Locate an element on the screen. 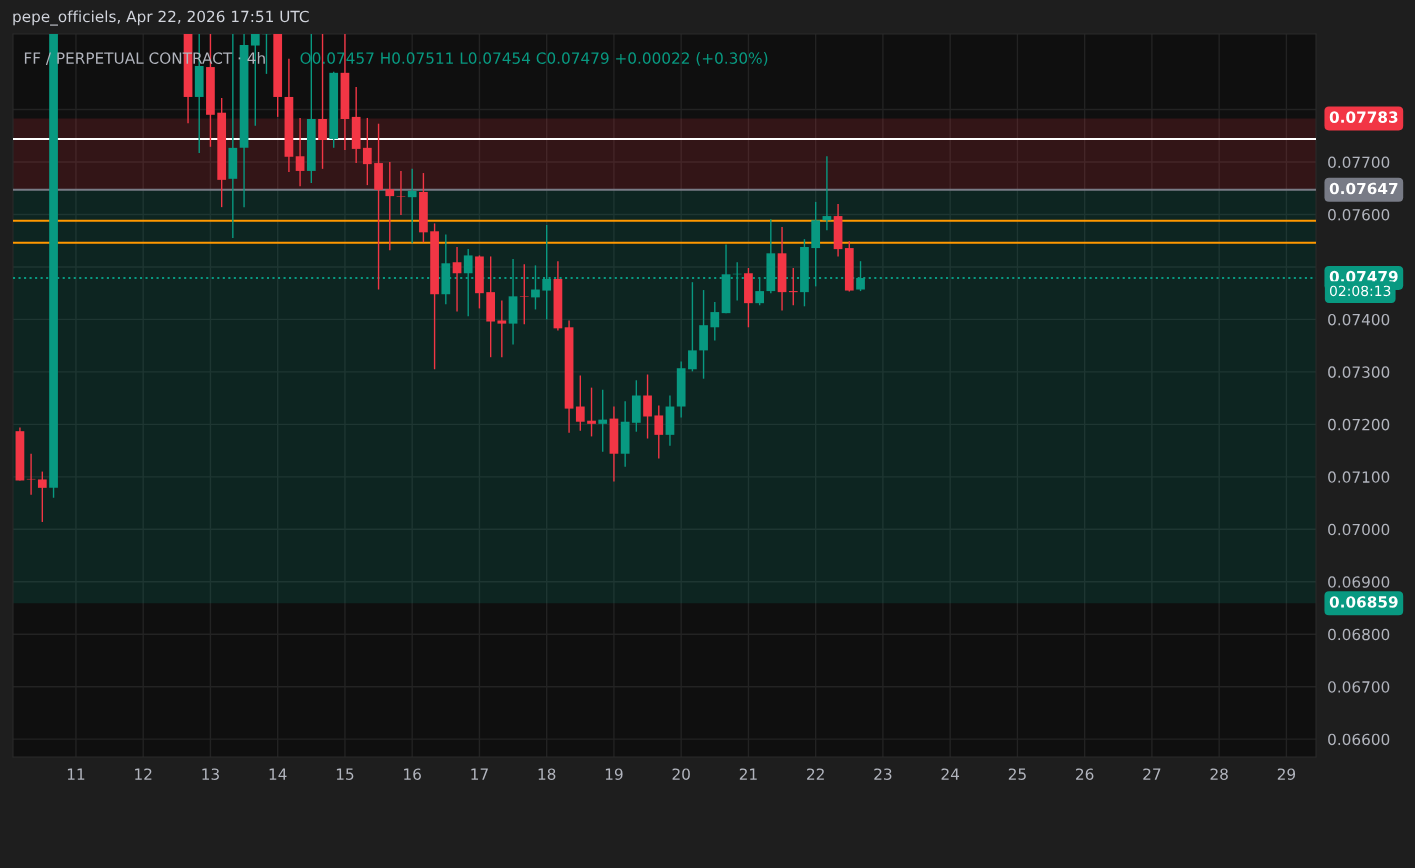 The image size is (1415, 868). x-tick-label: 21 is located at coordinates (748, 774).